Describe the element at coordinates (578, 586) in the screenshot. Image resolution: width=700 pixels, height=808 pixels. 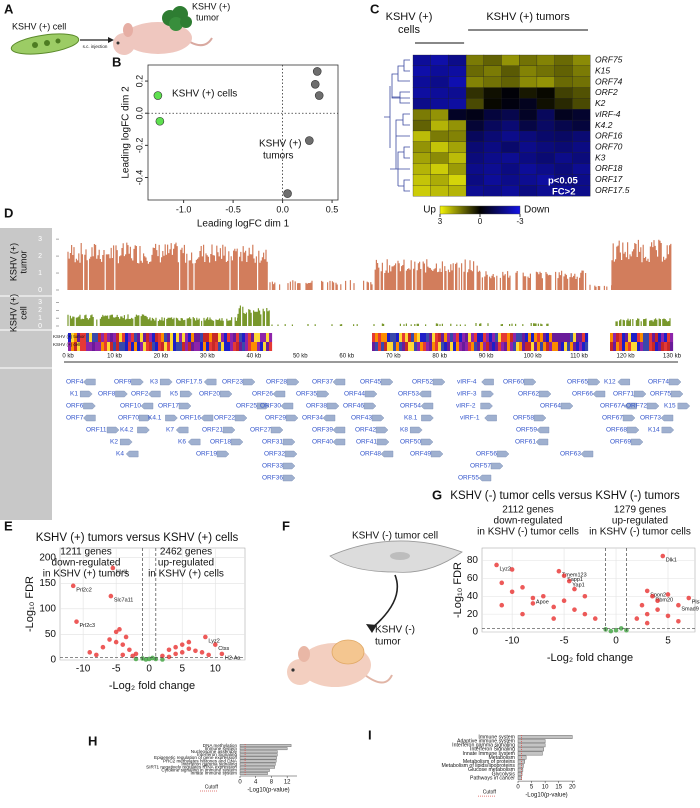
I see `point-label: Yap1` at that location.